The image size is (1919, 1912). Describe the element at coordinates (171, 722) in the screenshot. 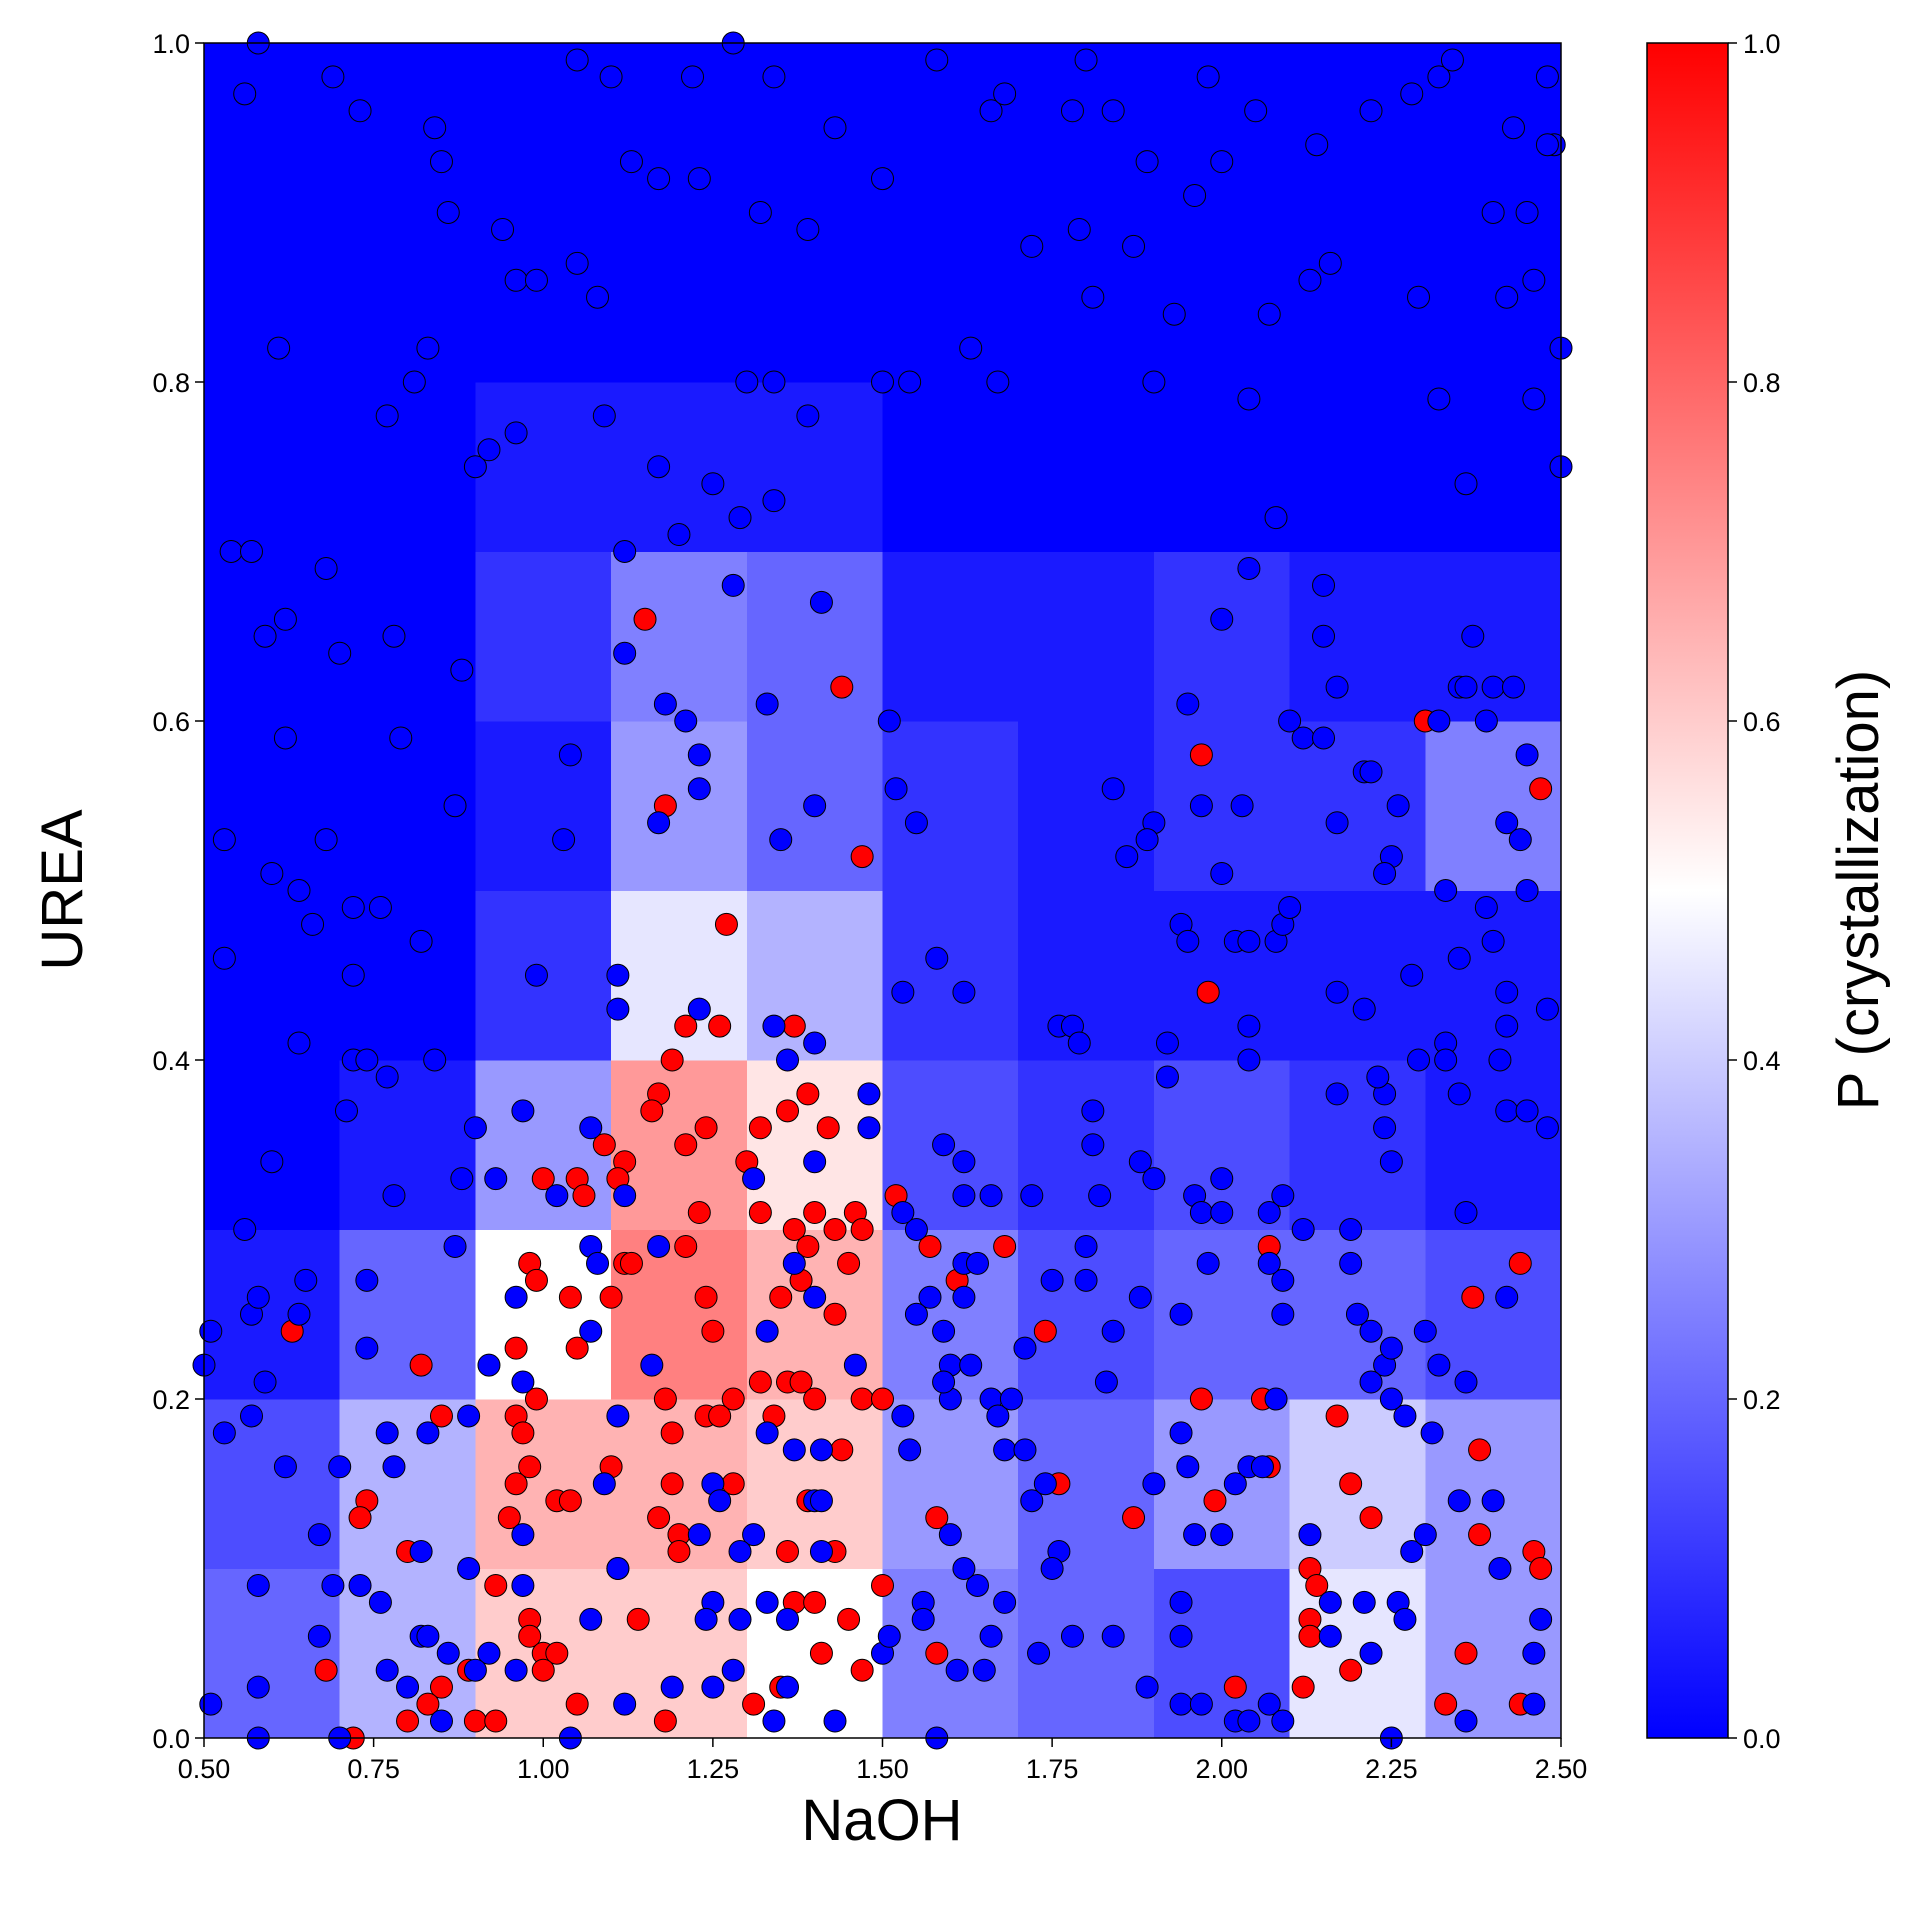

I see `y-tick-label: 0.6` at that location.